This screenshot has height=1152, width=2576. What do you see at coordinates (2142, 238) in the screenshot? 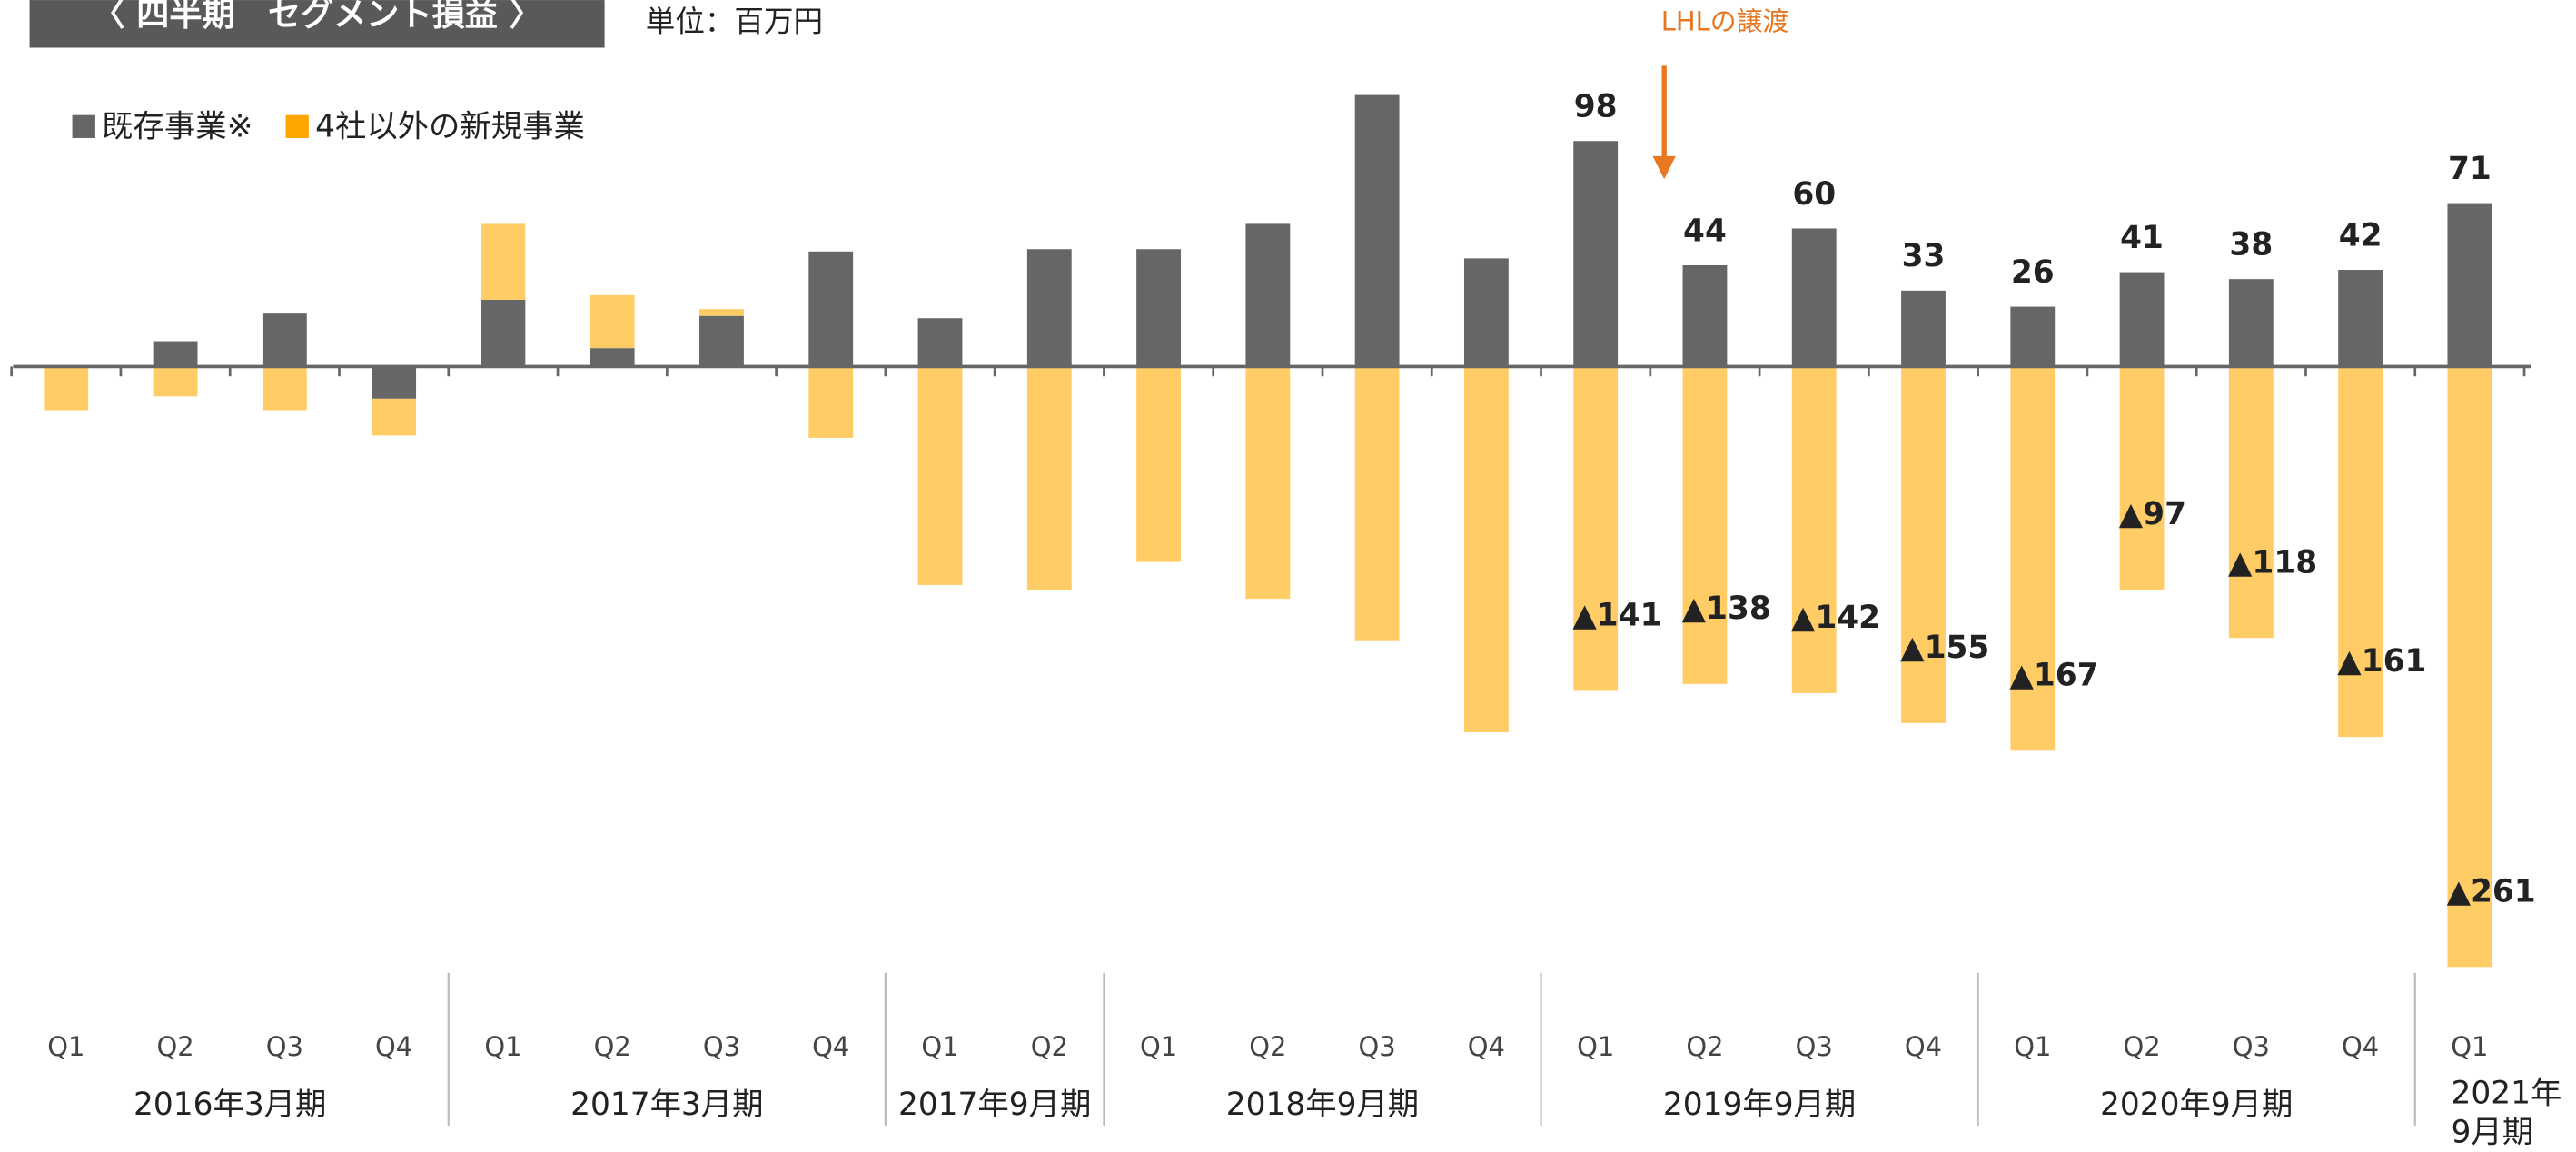
I see `value-label: 41` at bounding box center [2142, 238].